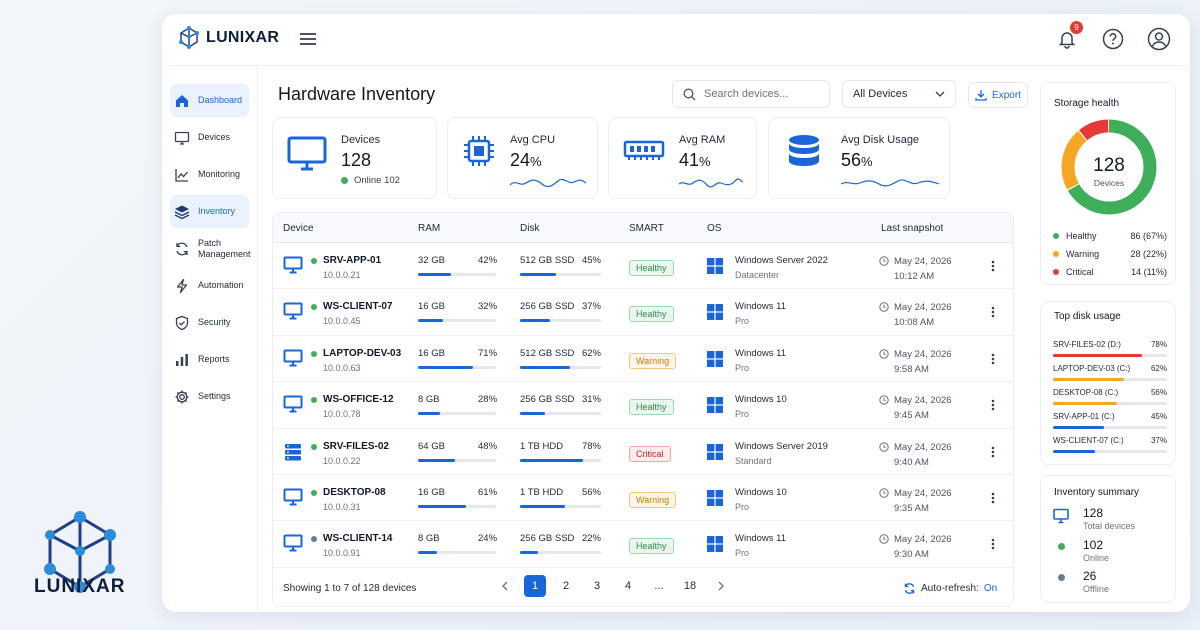 This screenshot has height=630, width=1200. What do you see at coordinates (1148, 254) in the screenshot?
I see `legend-value: 28 (22%)` at bounding box center [1148, 254].